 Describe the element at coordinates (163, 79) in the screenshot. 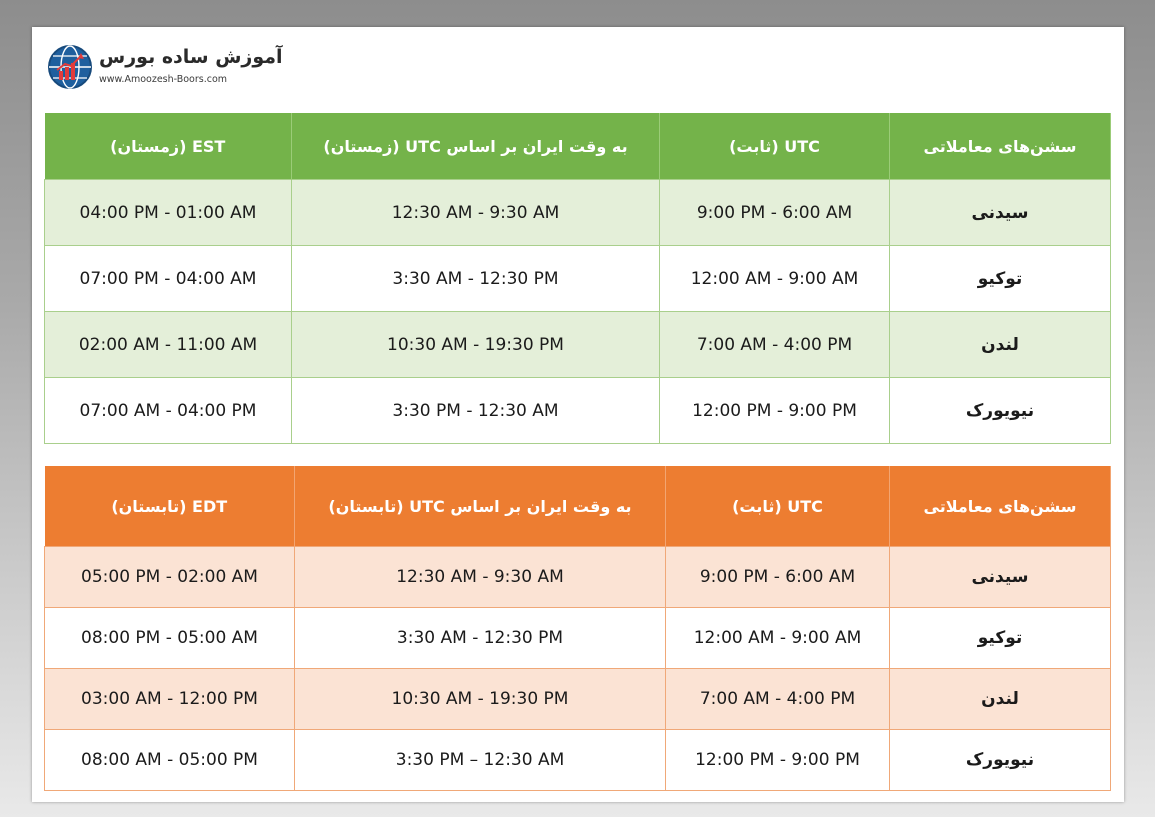

I see `logo-url: www.Amoozesh-Boors.com` at that location.